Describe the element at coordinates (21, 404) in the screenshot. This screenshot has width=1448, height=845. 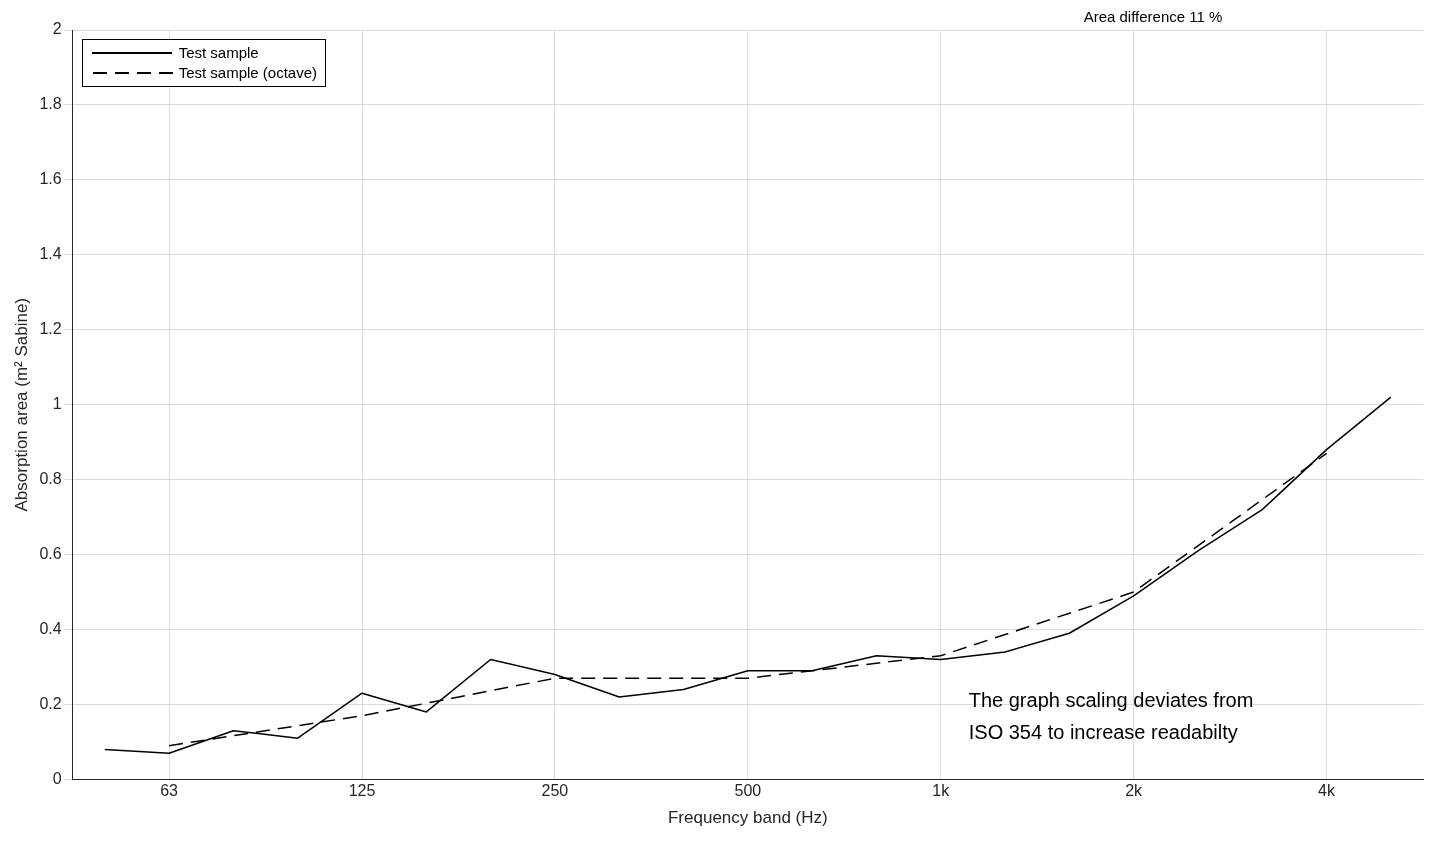
I see `y-axis-title: Absorption area (m² Sabine)` at that location.